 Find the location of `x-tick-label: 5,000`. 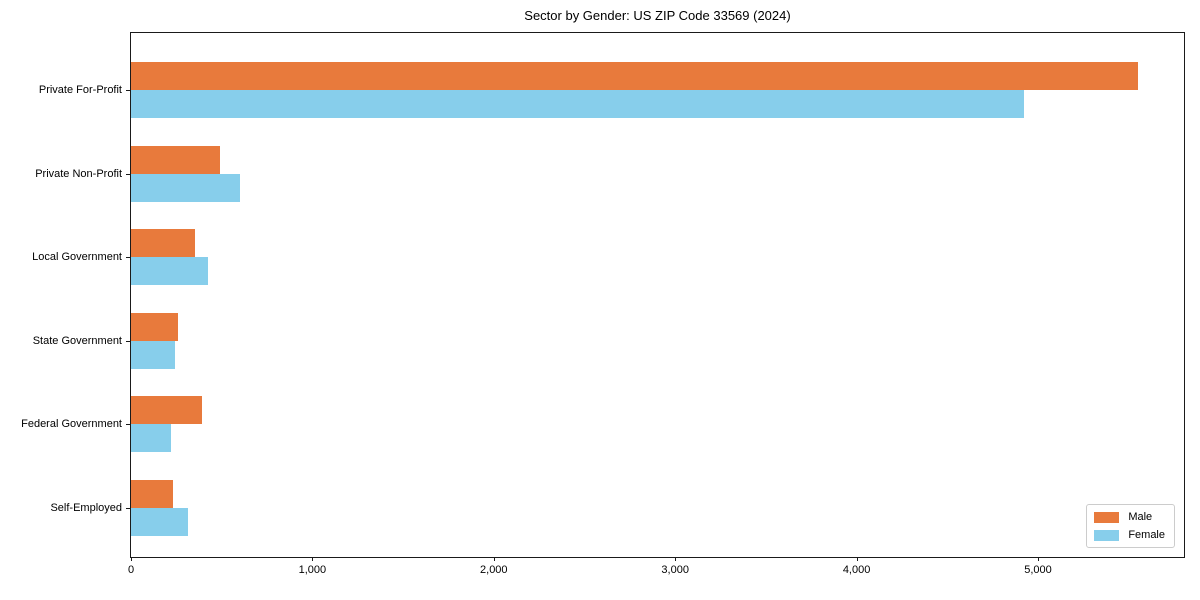

x-tick-label: 5,000 is located at coordinates (1038, 570).